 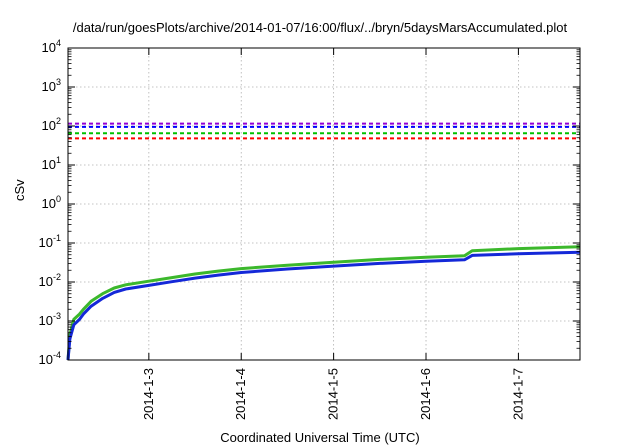 I want to click on y-tick-label: 10³, so click(x=51, y=85).